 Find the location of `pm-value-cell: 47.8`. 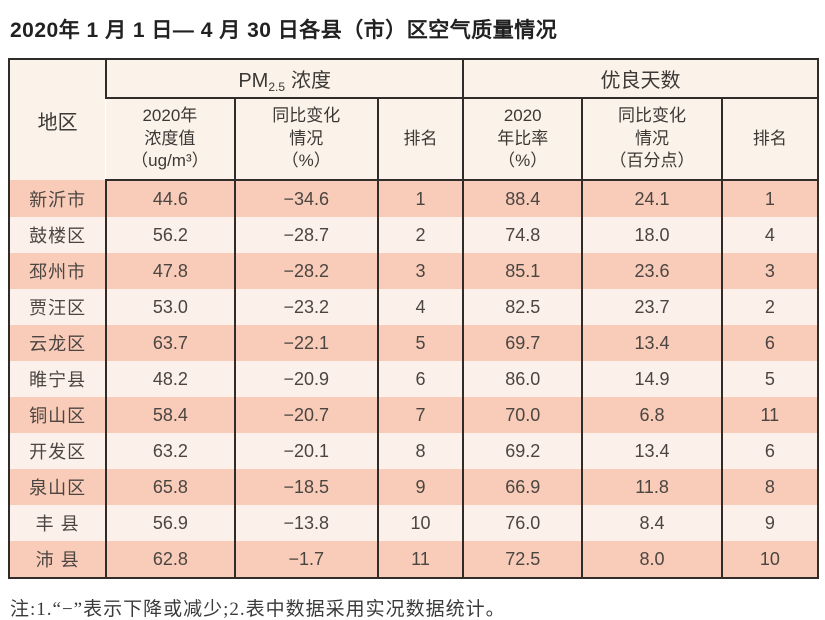

pm-value-cell: 47.8 is located at coordinates (170, 271).